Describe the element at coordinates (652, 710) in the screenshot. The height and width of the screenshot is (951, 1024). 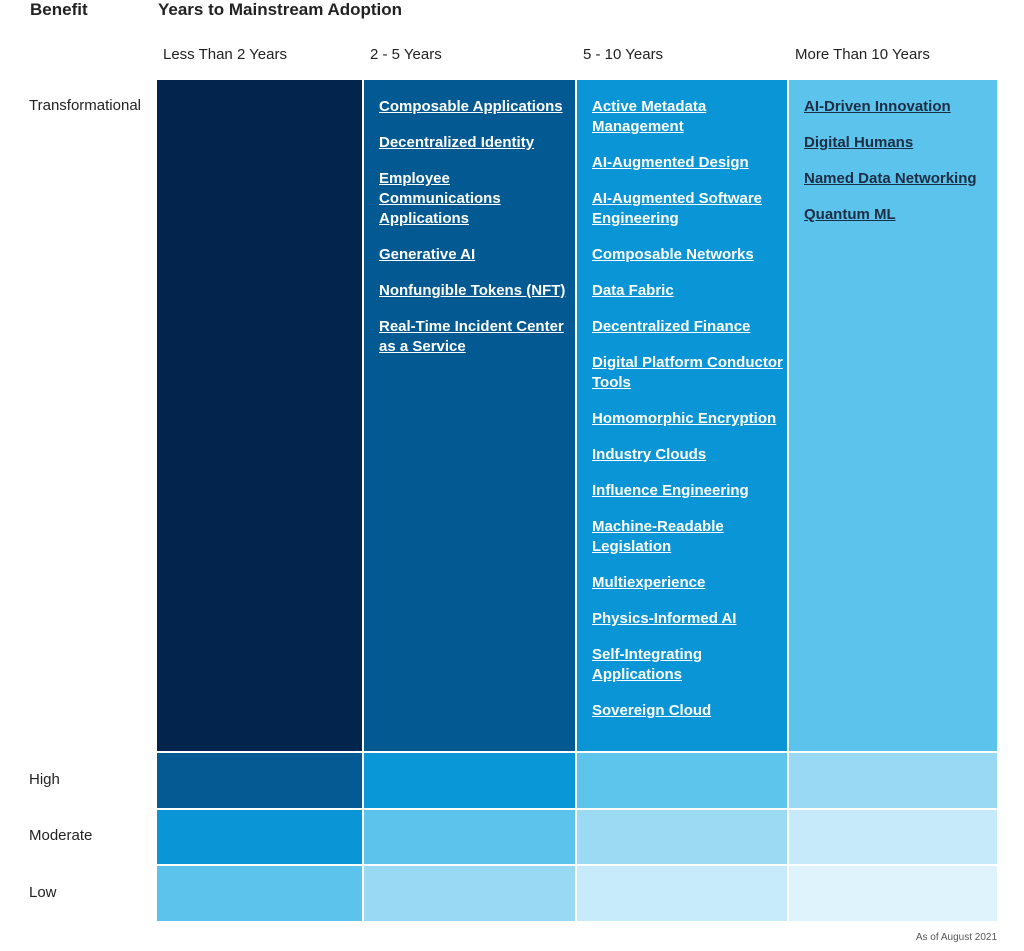
I see `technology-link: Sovereign Cloud` at that location.